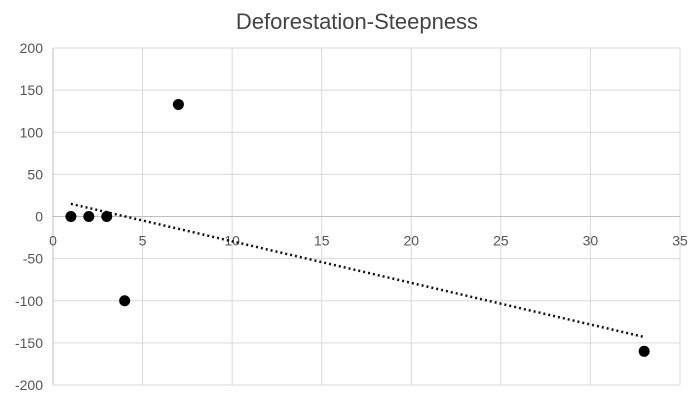  Describe the element at coordinates (32, 90) in the screenshot. I see `y-tick-label: 150` at that location.